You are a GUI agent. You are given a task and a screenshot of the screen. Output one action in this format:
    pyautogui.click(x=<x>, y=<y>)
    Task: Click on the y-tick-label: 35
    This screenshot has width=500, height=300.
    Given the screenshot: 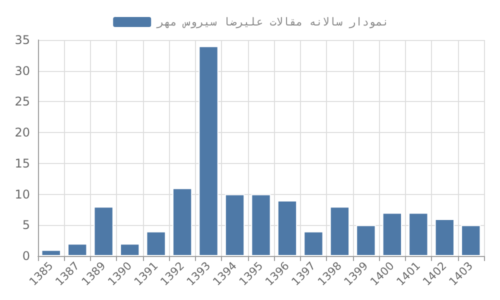 What is the action you would take?
    pyautogui.click(x=22, y=40)
    